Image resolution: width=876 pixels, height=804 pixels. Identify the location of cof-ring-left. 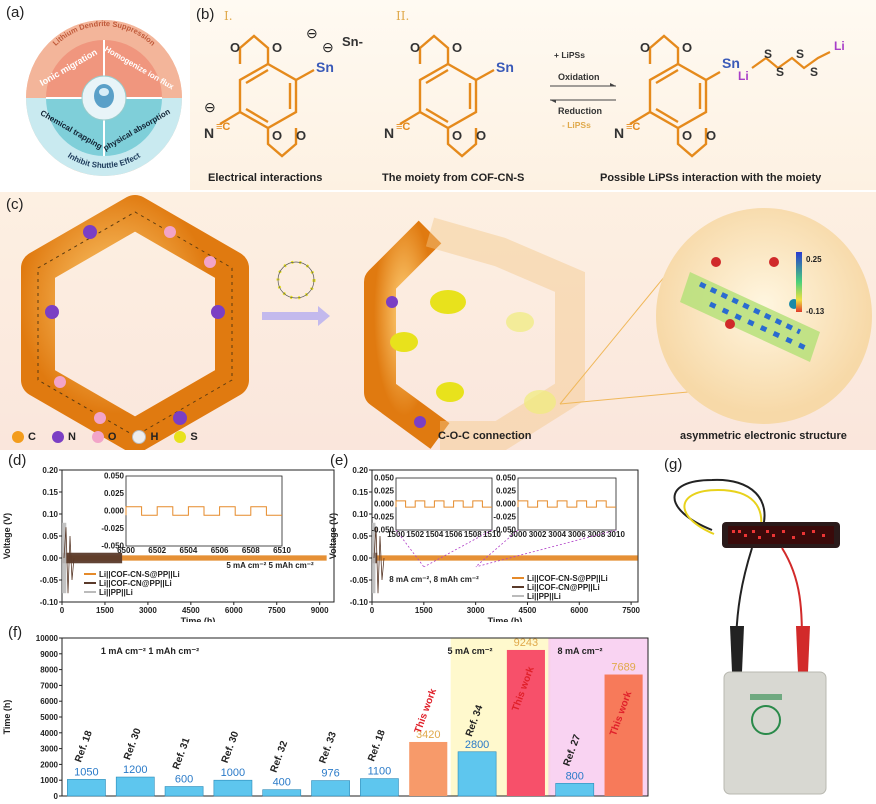
(135, 322).